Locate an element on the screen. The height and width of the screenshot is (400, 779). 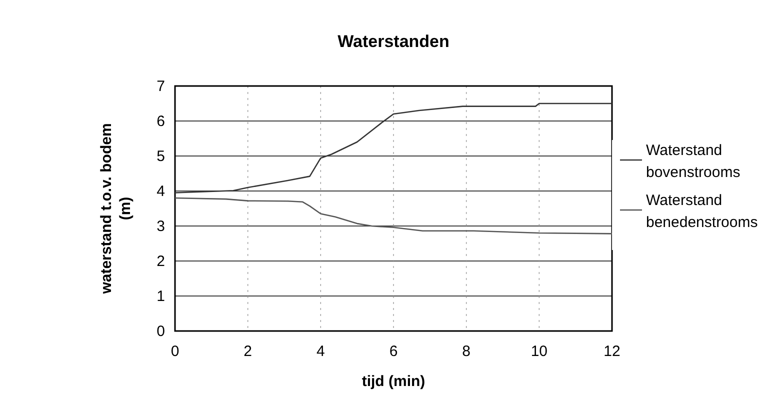
x-tick-label: 0 is located at coordinates (175, 351).